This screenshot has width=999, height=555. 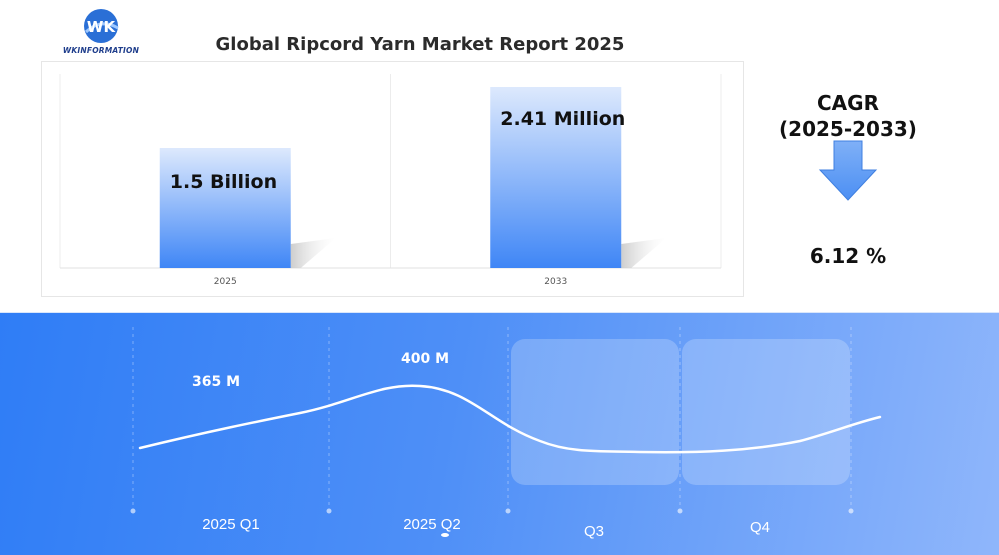 I want to click on quarter-label: Q4, so click(x=760, y=527).